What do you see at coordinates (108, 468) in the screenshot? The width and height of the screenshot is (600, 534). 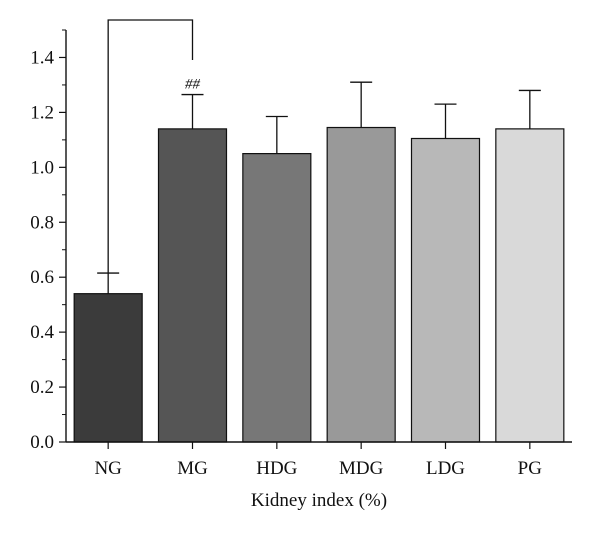 I see `x-tick-label-ng: NG` at bounding box center [108, 468].